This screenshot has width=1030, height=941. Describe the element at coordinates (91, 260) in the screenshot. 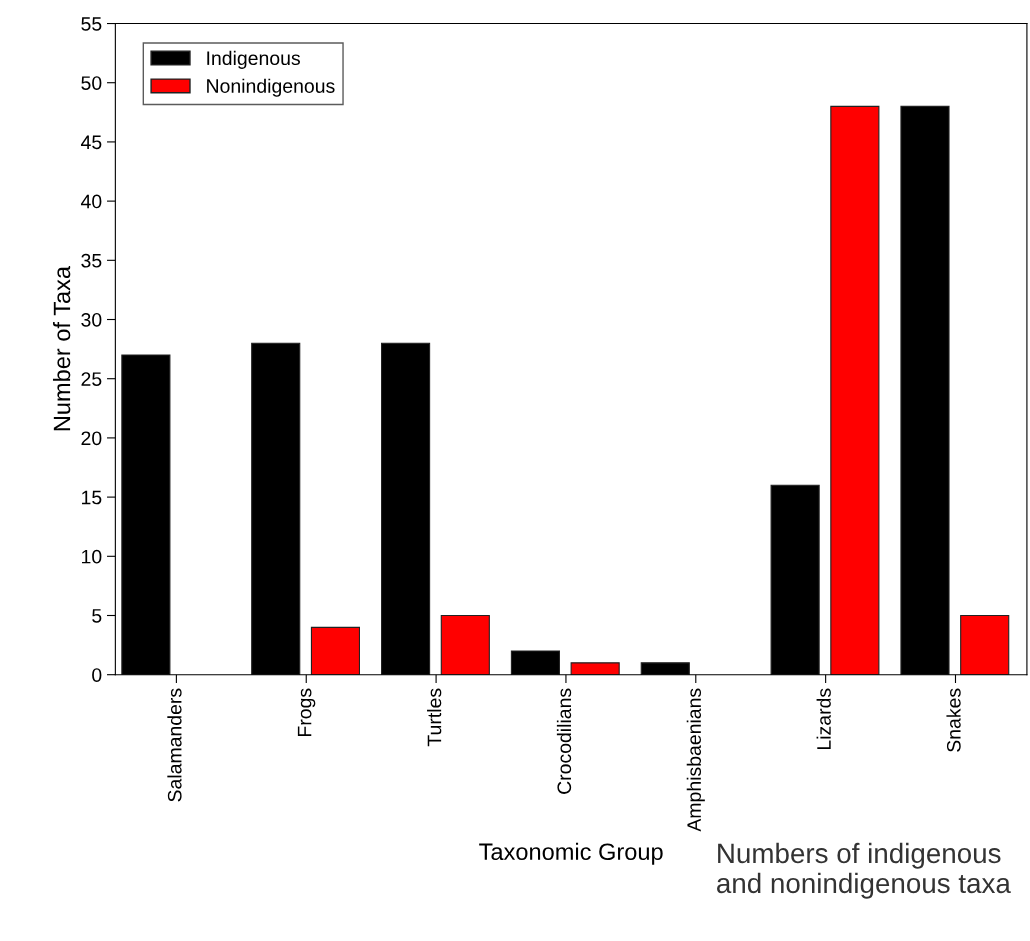

I see `y-tick-label: 35` at that location.